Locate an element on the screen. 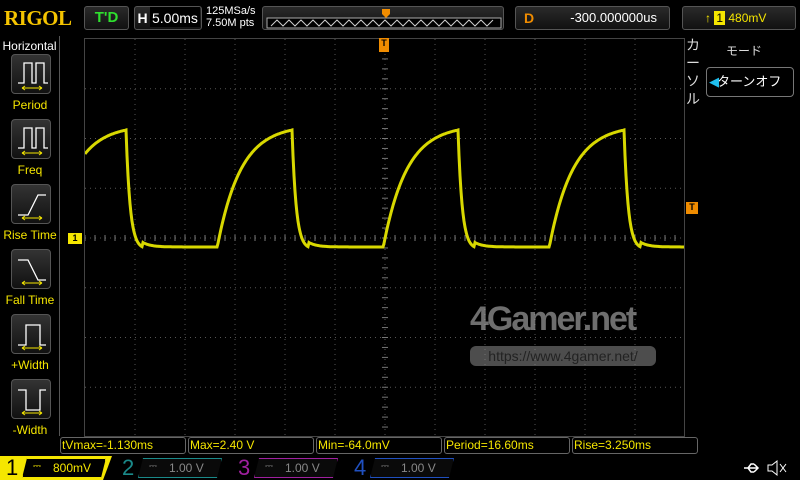 This screenshot has width=800, height=480. cursor-menu-title: カーソル is located at coordinates (693, 72).